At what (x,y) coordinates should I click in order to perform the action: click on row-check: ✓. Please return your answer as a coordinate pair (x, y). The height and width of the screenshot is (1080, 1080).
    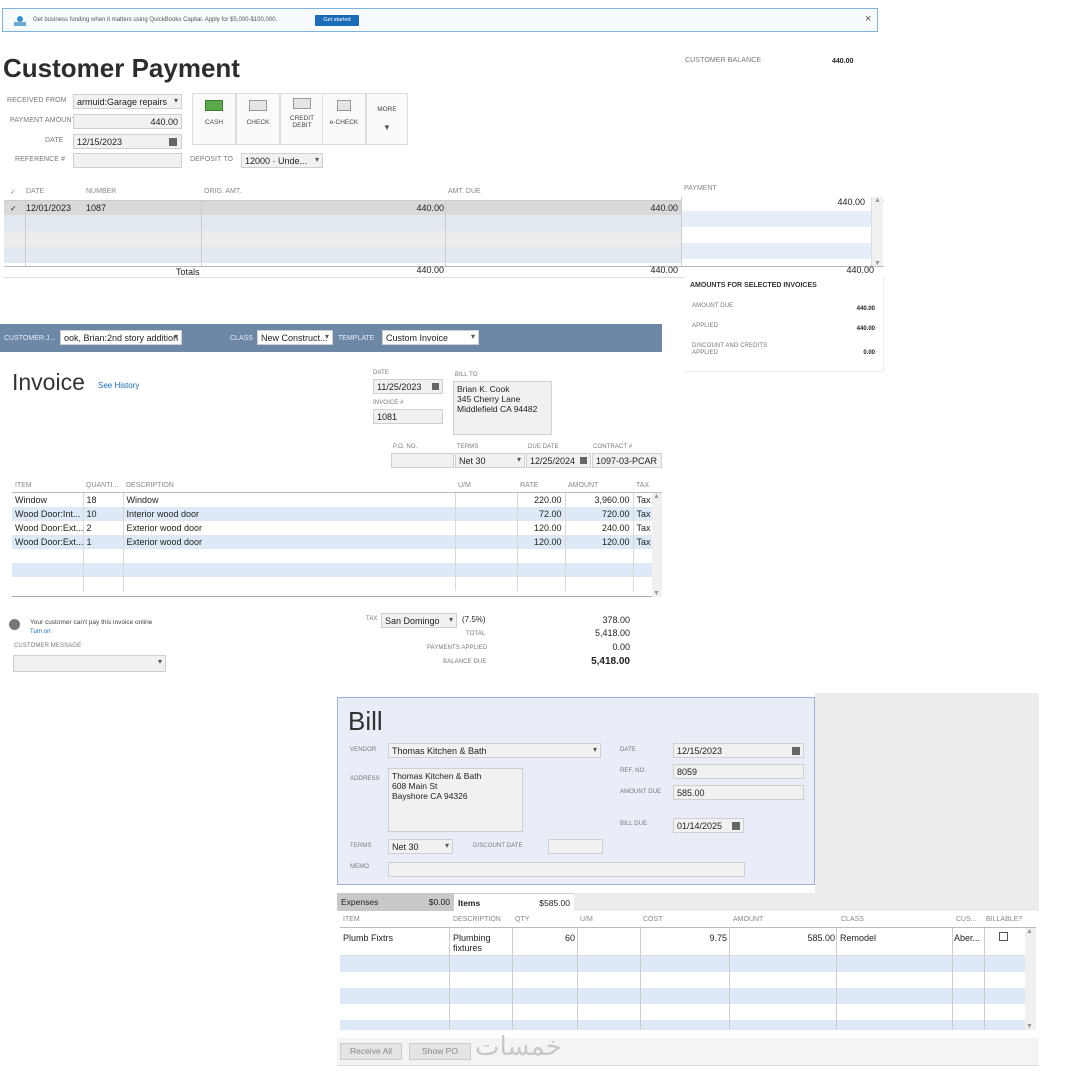
    Looking at the image, I should click on (13, 208).